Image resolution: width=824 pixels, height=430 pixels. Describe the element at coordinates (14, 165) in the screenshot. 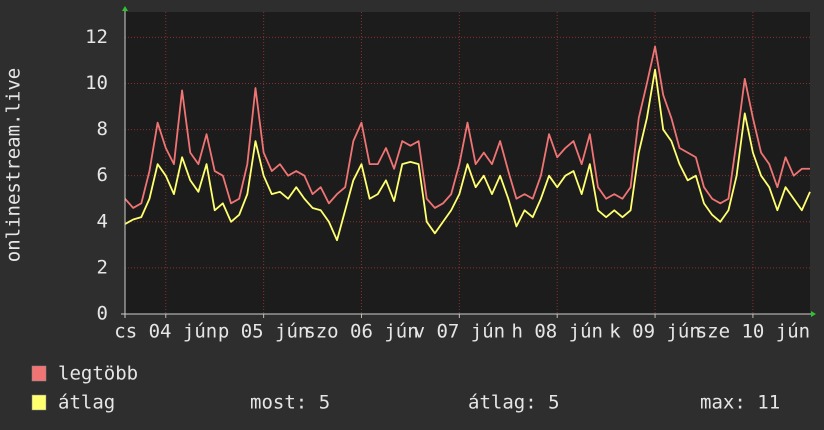

I see `y-axis-label: onlinestream.live` at that location.